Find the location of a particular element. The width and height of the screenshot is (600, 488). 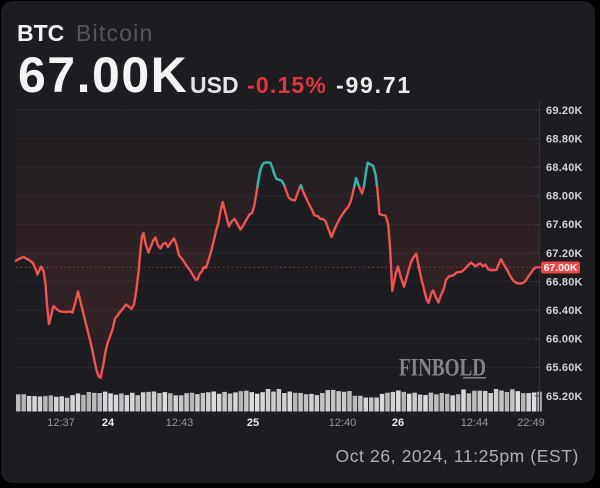

svg-text: 67.20K is located at coordinates (564, 254).